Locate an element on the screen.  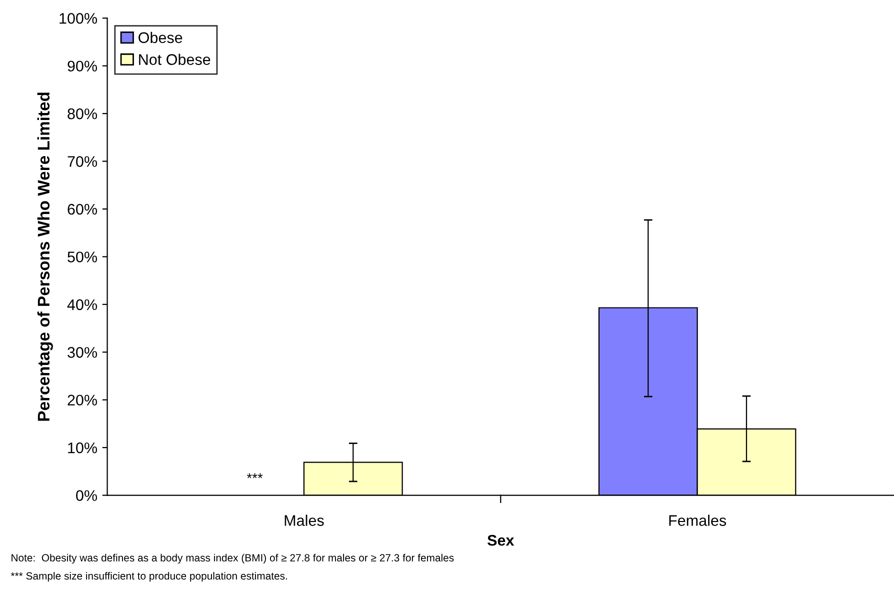
x-tick-label: Males is located at coordinates (304, 520).